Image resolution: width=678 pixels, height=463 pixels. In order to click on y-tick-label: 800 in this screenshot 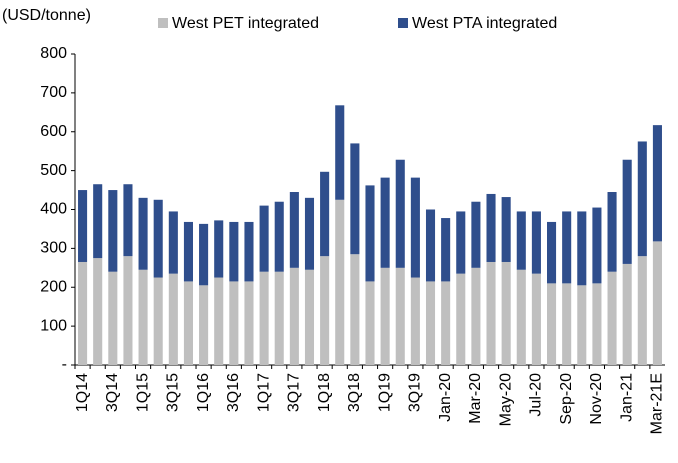, I will do `click(53, 53)`.